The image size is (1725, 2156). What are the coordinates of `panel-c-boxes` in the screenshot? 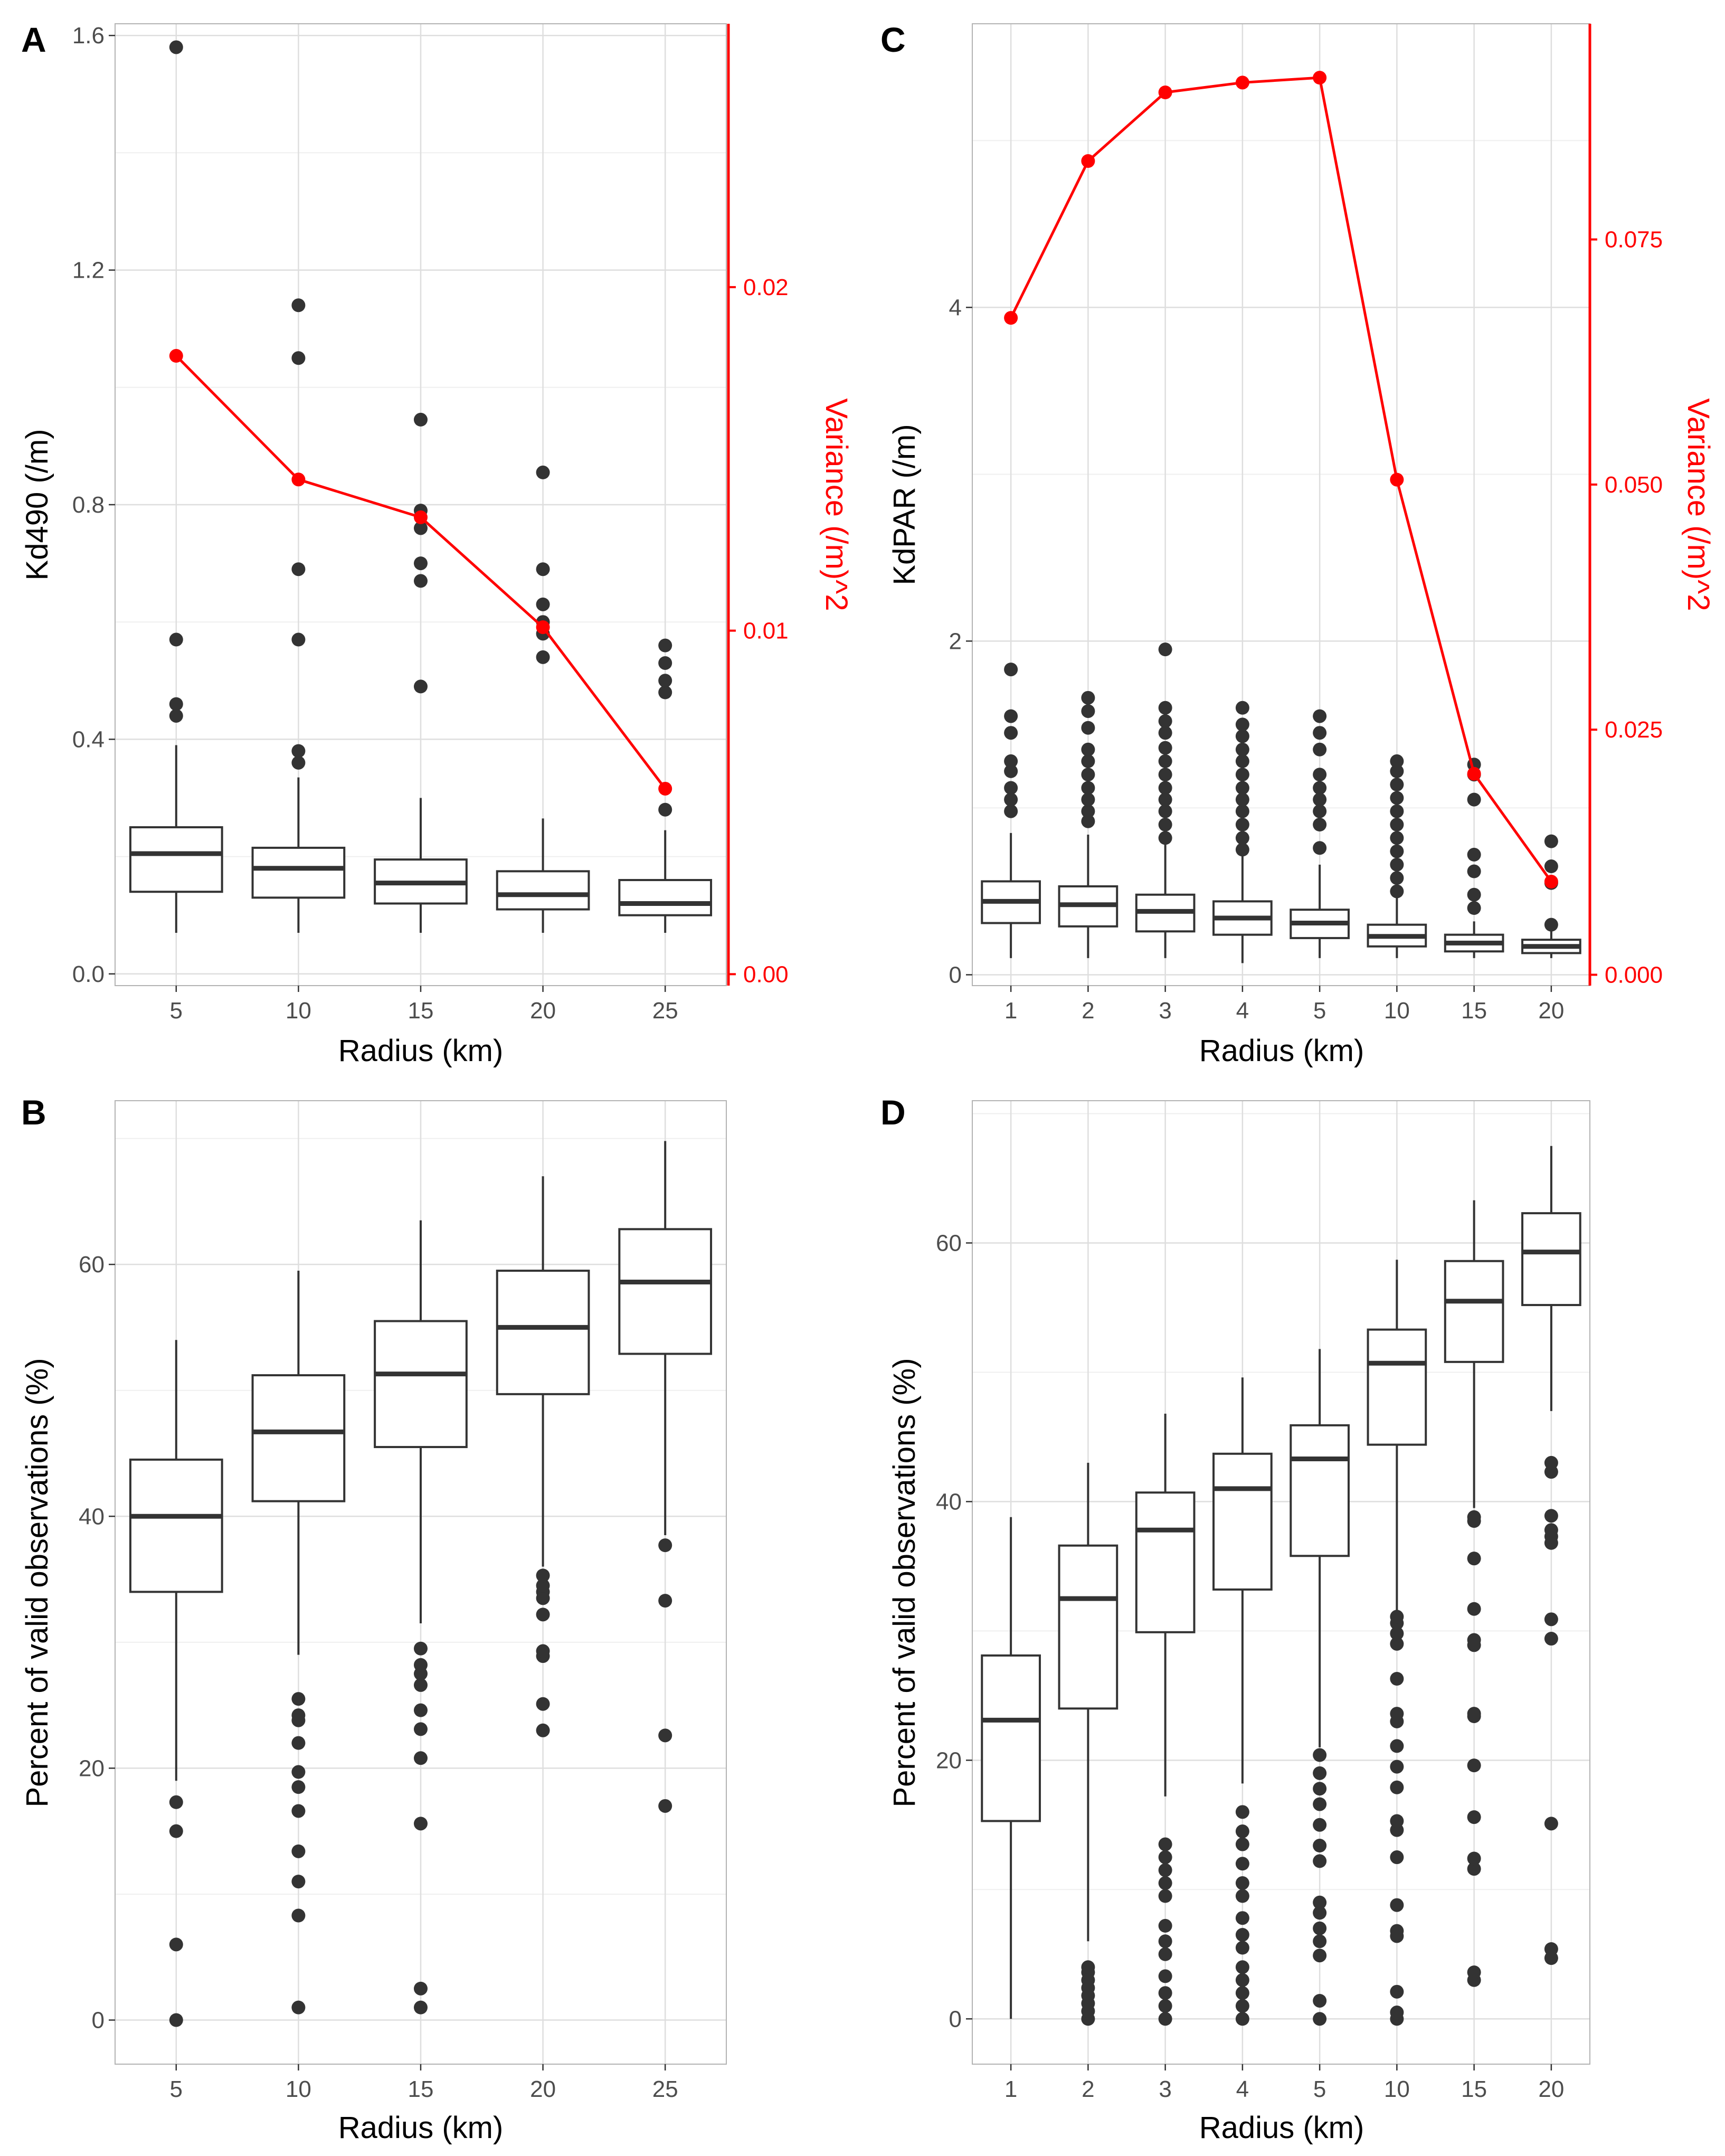 It's located at (1281, 802).